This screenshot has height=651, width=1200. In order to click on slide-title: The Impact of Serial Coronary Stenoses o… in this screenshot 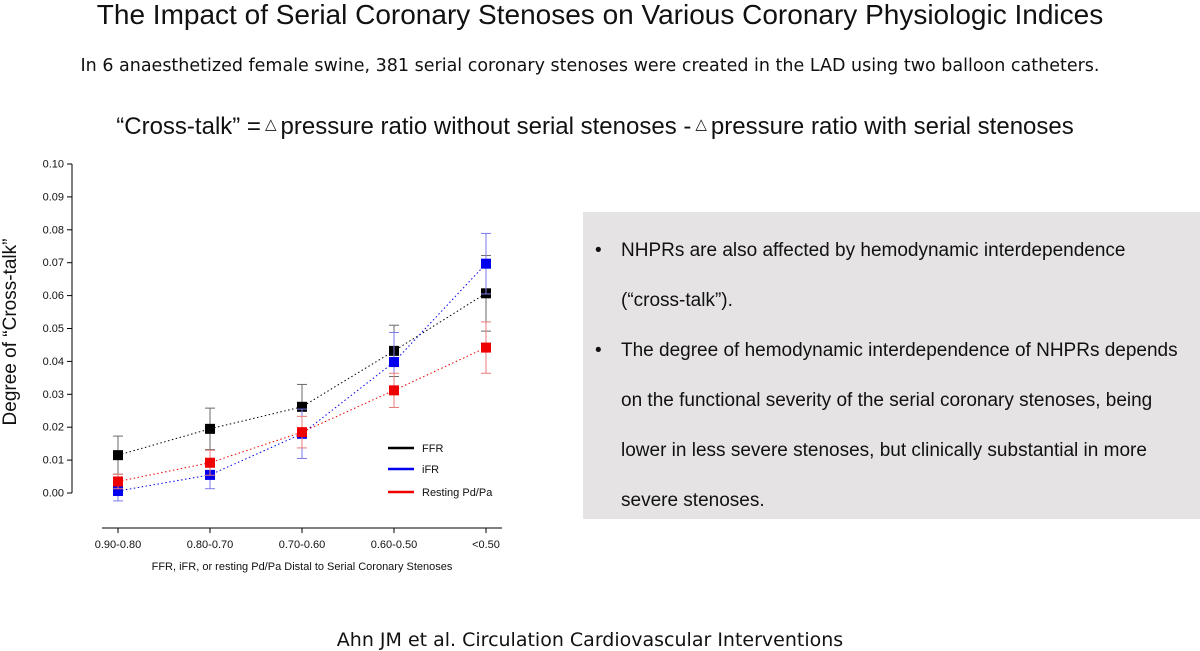, I will do `click(600, 15)`.